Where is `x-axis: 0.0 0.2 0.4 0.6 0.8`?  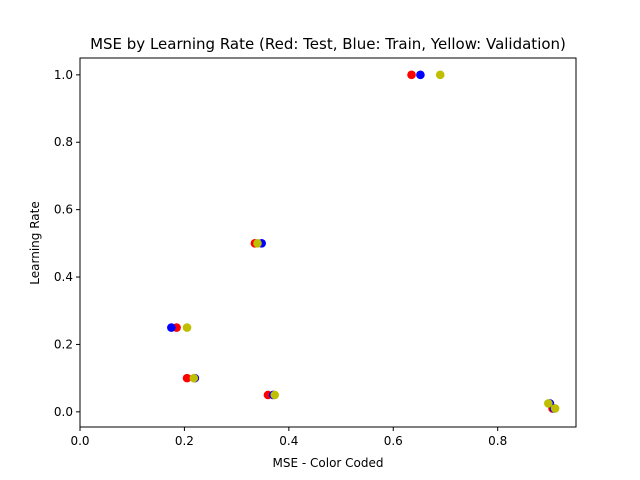
x-axis: 0.0 0.2 0.4 0.6 0.8 is located at coordinates (288, 437).